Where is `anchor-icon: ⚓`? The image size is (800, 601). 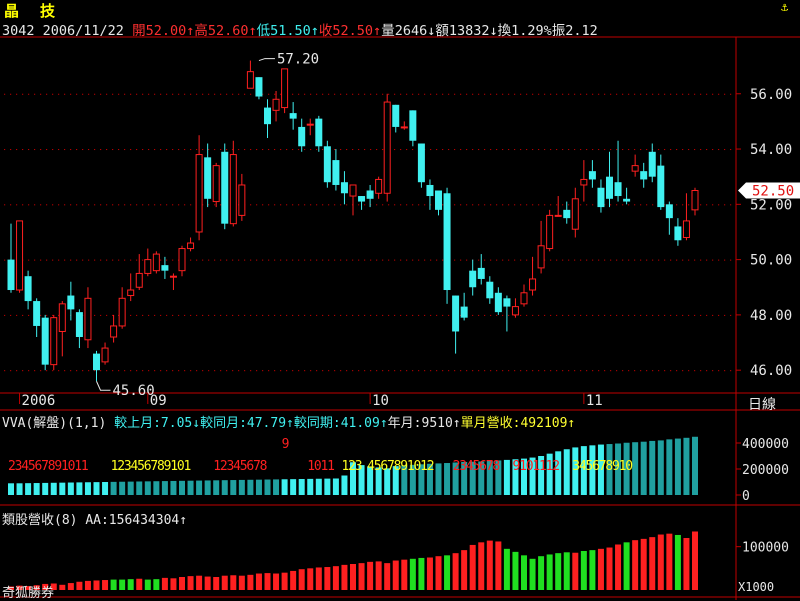 anchor-icon: ⚓ is located at coordinates (785, 7).